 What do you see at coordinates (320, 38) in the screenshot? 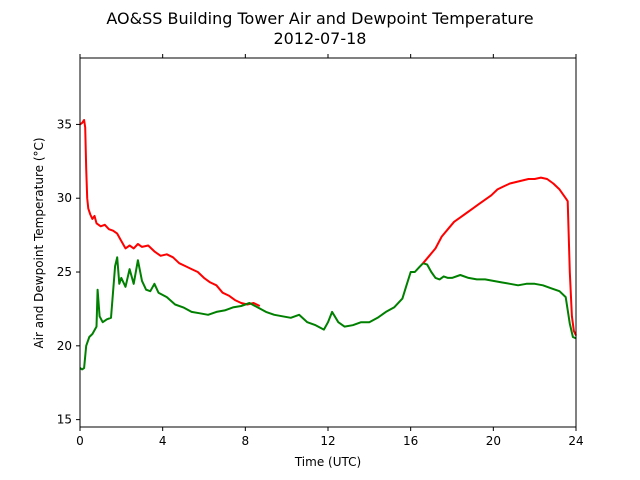
I see `chart-subtitle: 2012-07-18` at bounding box center [320, 38].